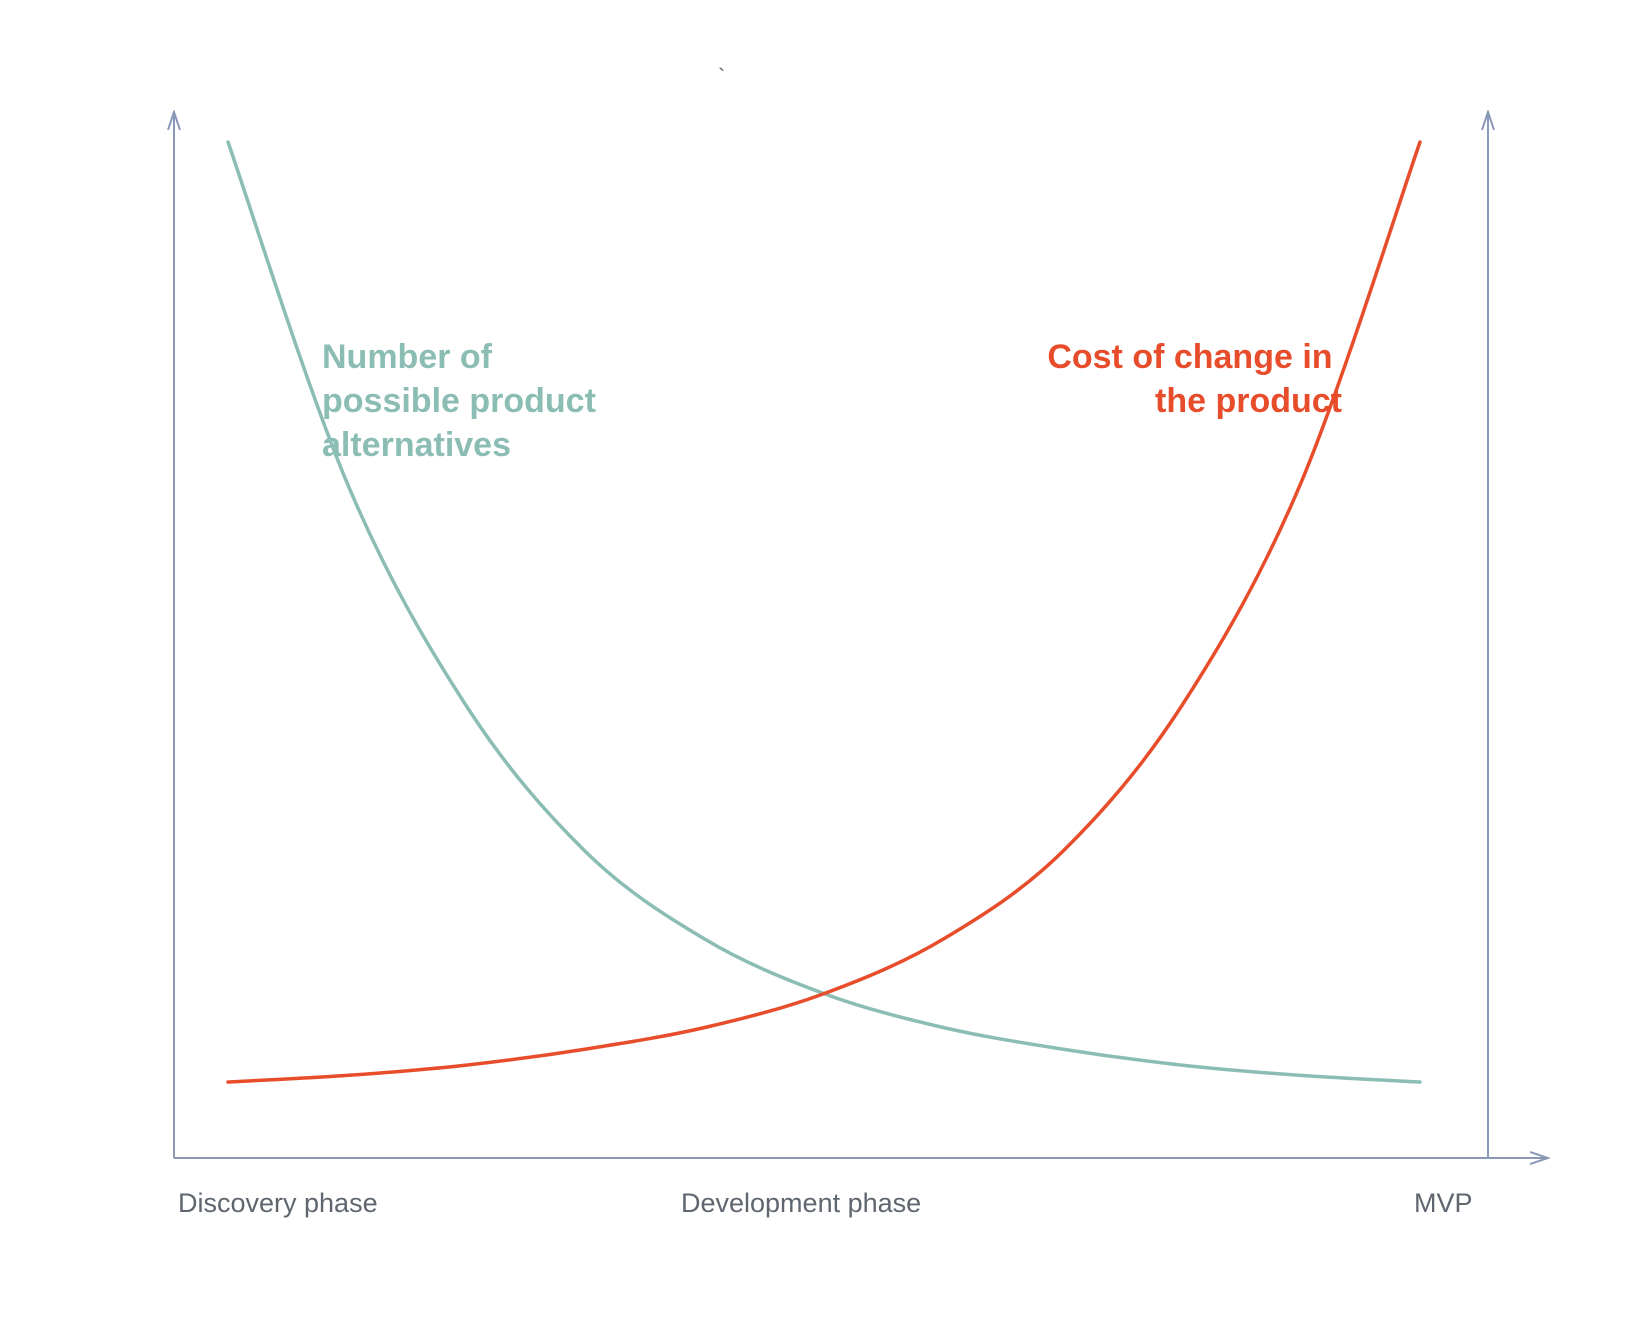 This screenshot has width=1628, height=1324. Describe the element at coordinates (801, 1203) in the screenshot. I see `x-tick-label-development: Development phase` at that location.